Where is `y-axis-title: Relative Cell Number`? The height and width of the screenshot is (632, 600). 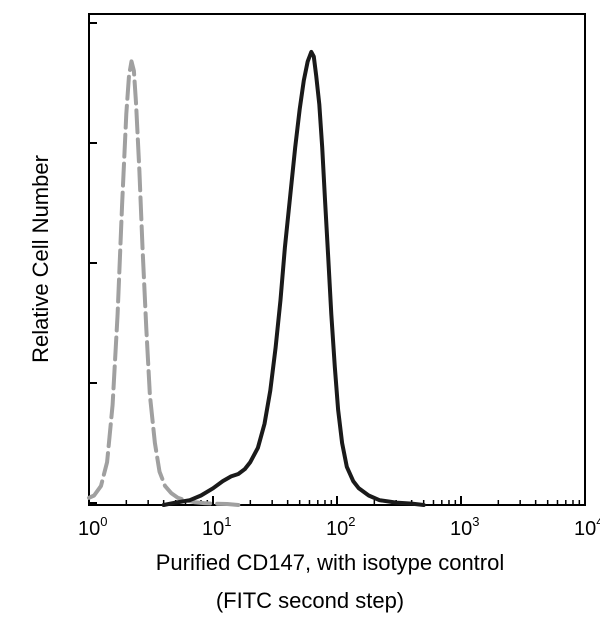 y-axis-title: Relative Cell Number is located at coordinates (40, 259).